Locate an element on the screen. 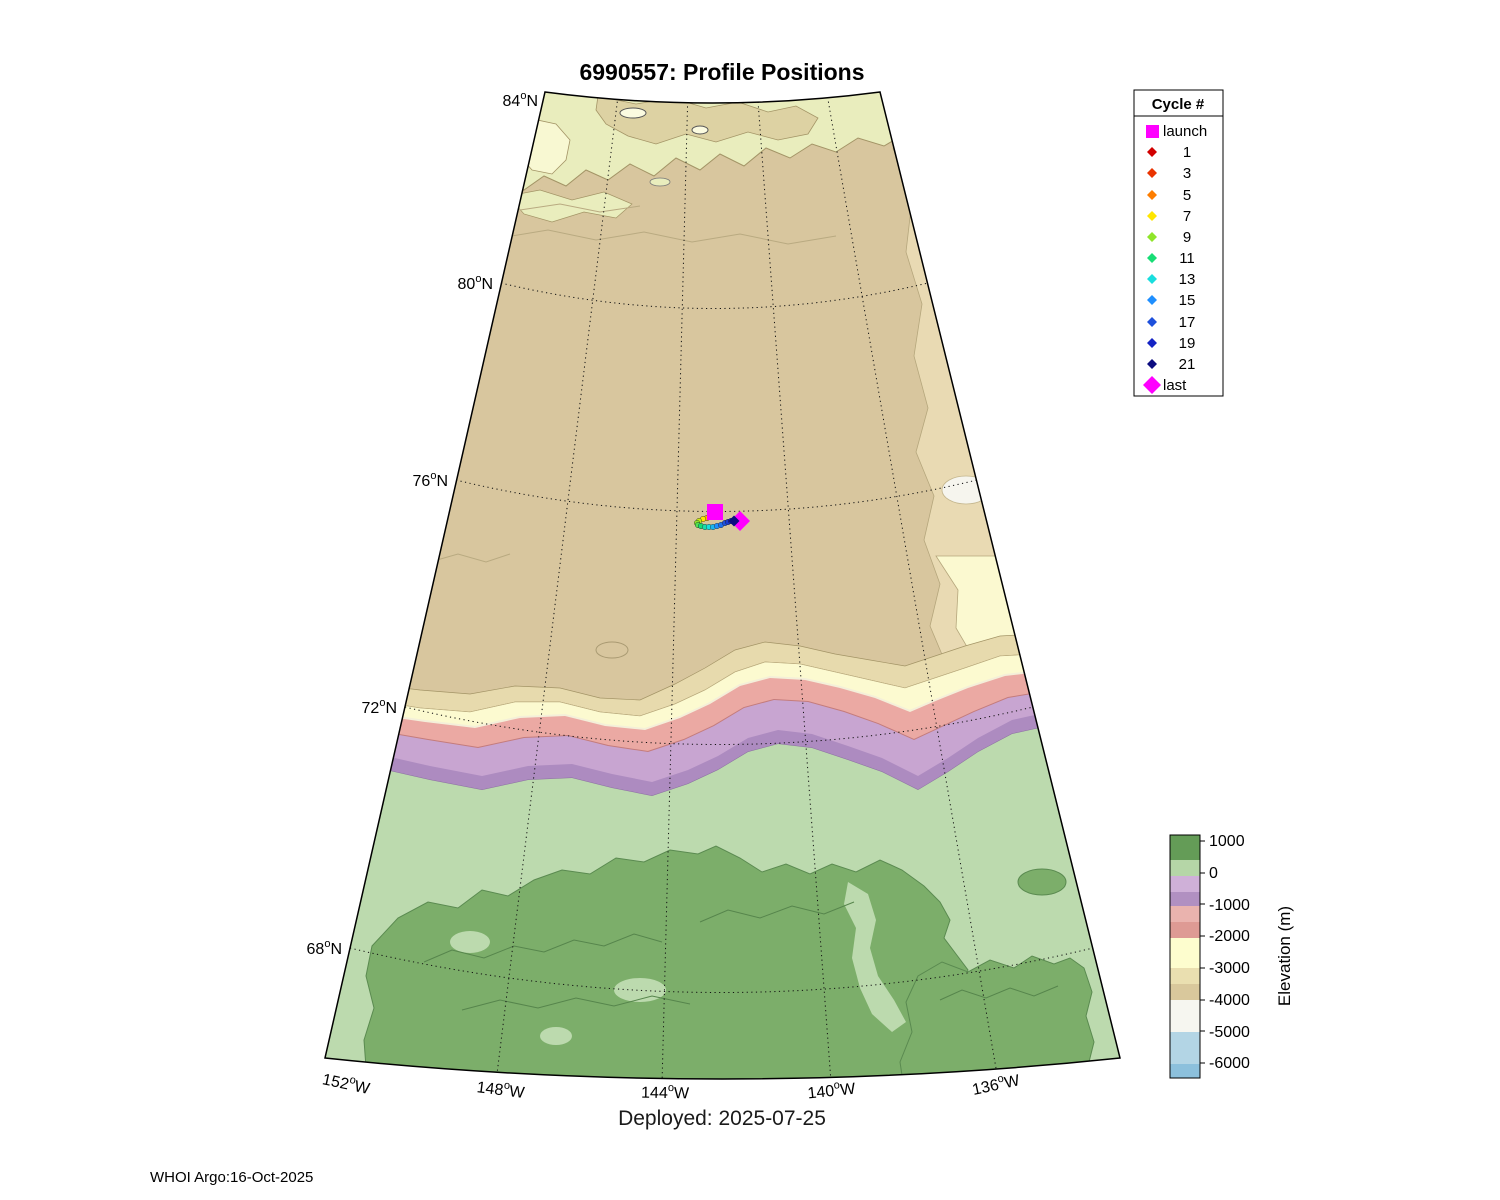 This screenshot has width=1500, height=1200. legend-box is located at coordinates (1178, 243).